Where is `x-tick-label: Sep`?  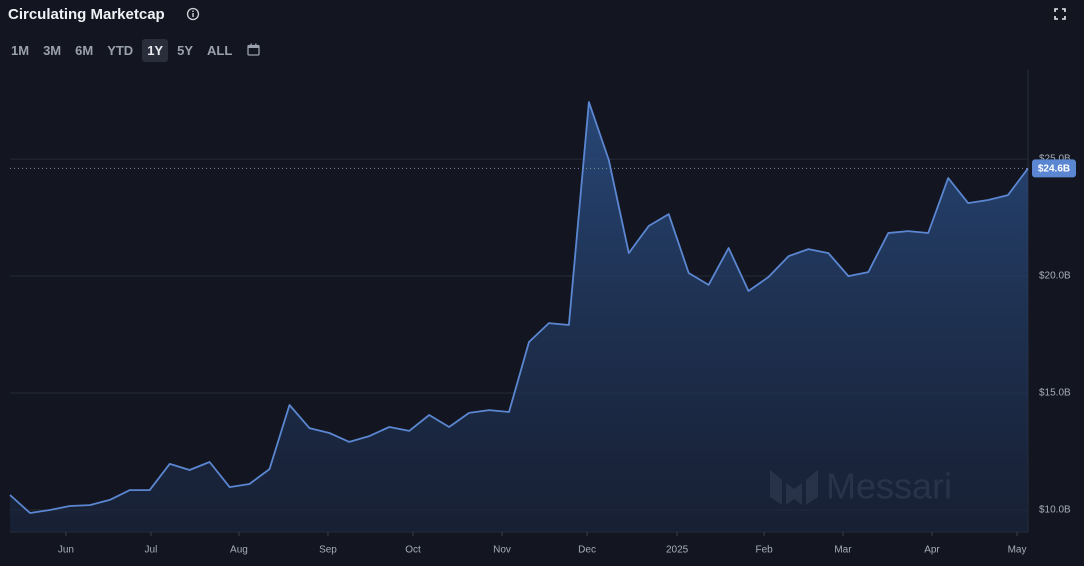 x-tick-label: Sep is located at coordinates (328, 550).